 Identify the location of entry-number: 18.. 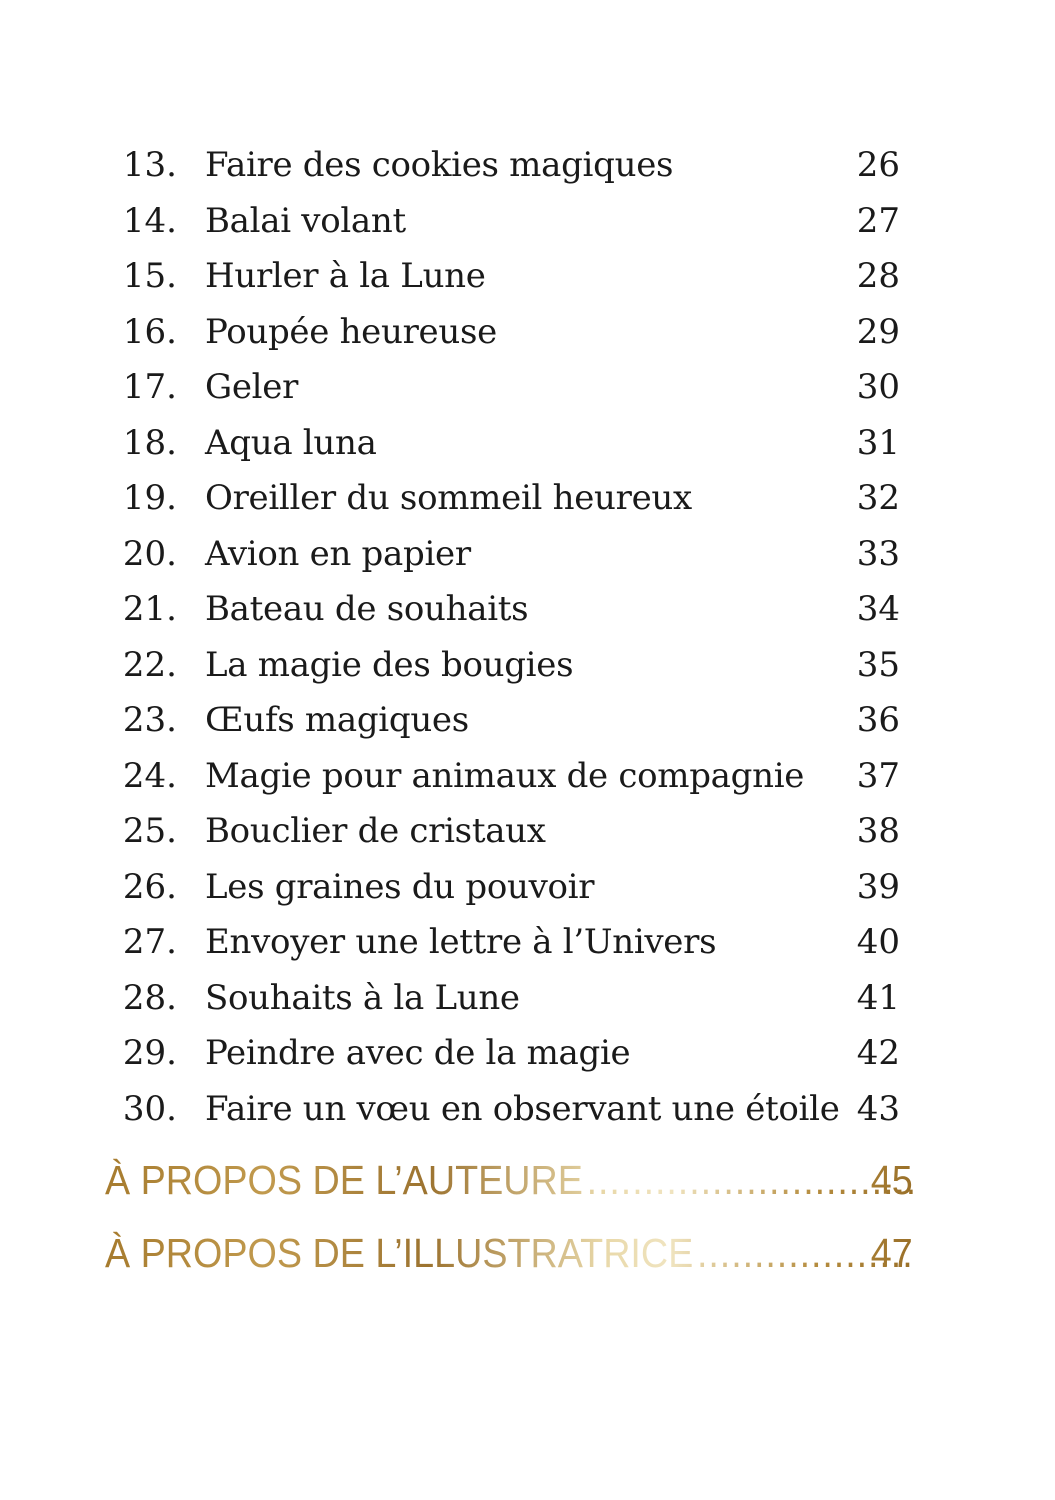
(149, 442).